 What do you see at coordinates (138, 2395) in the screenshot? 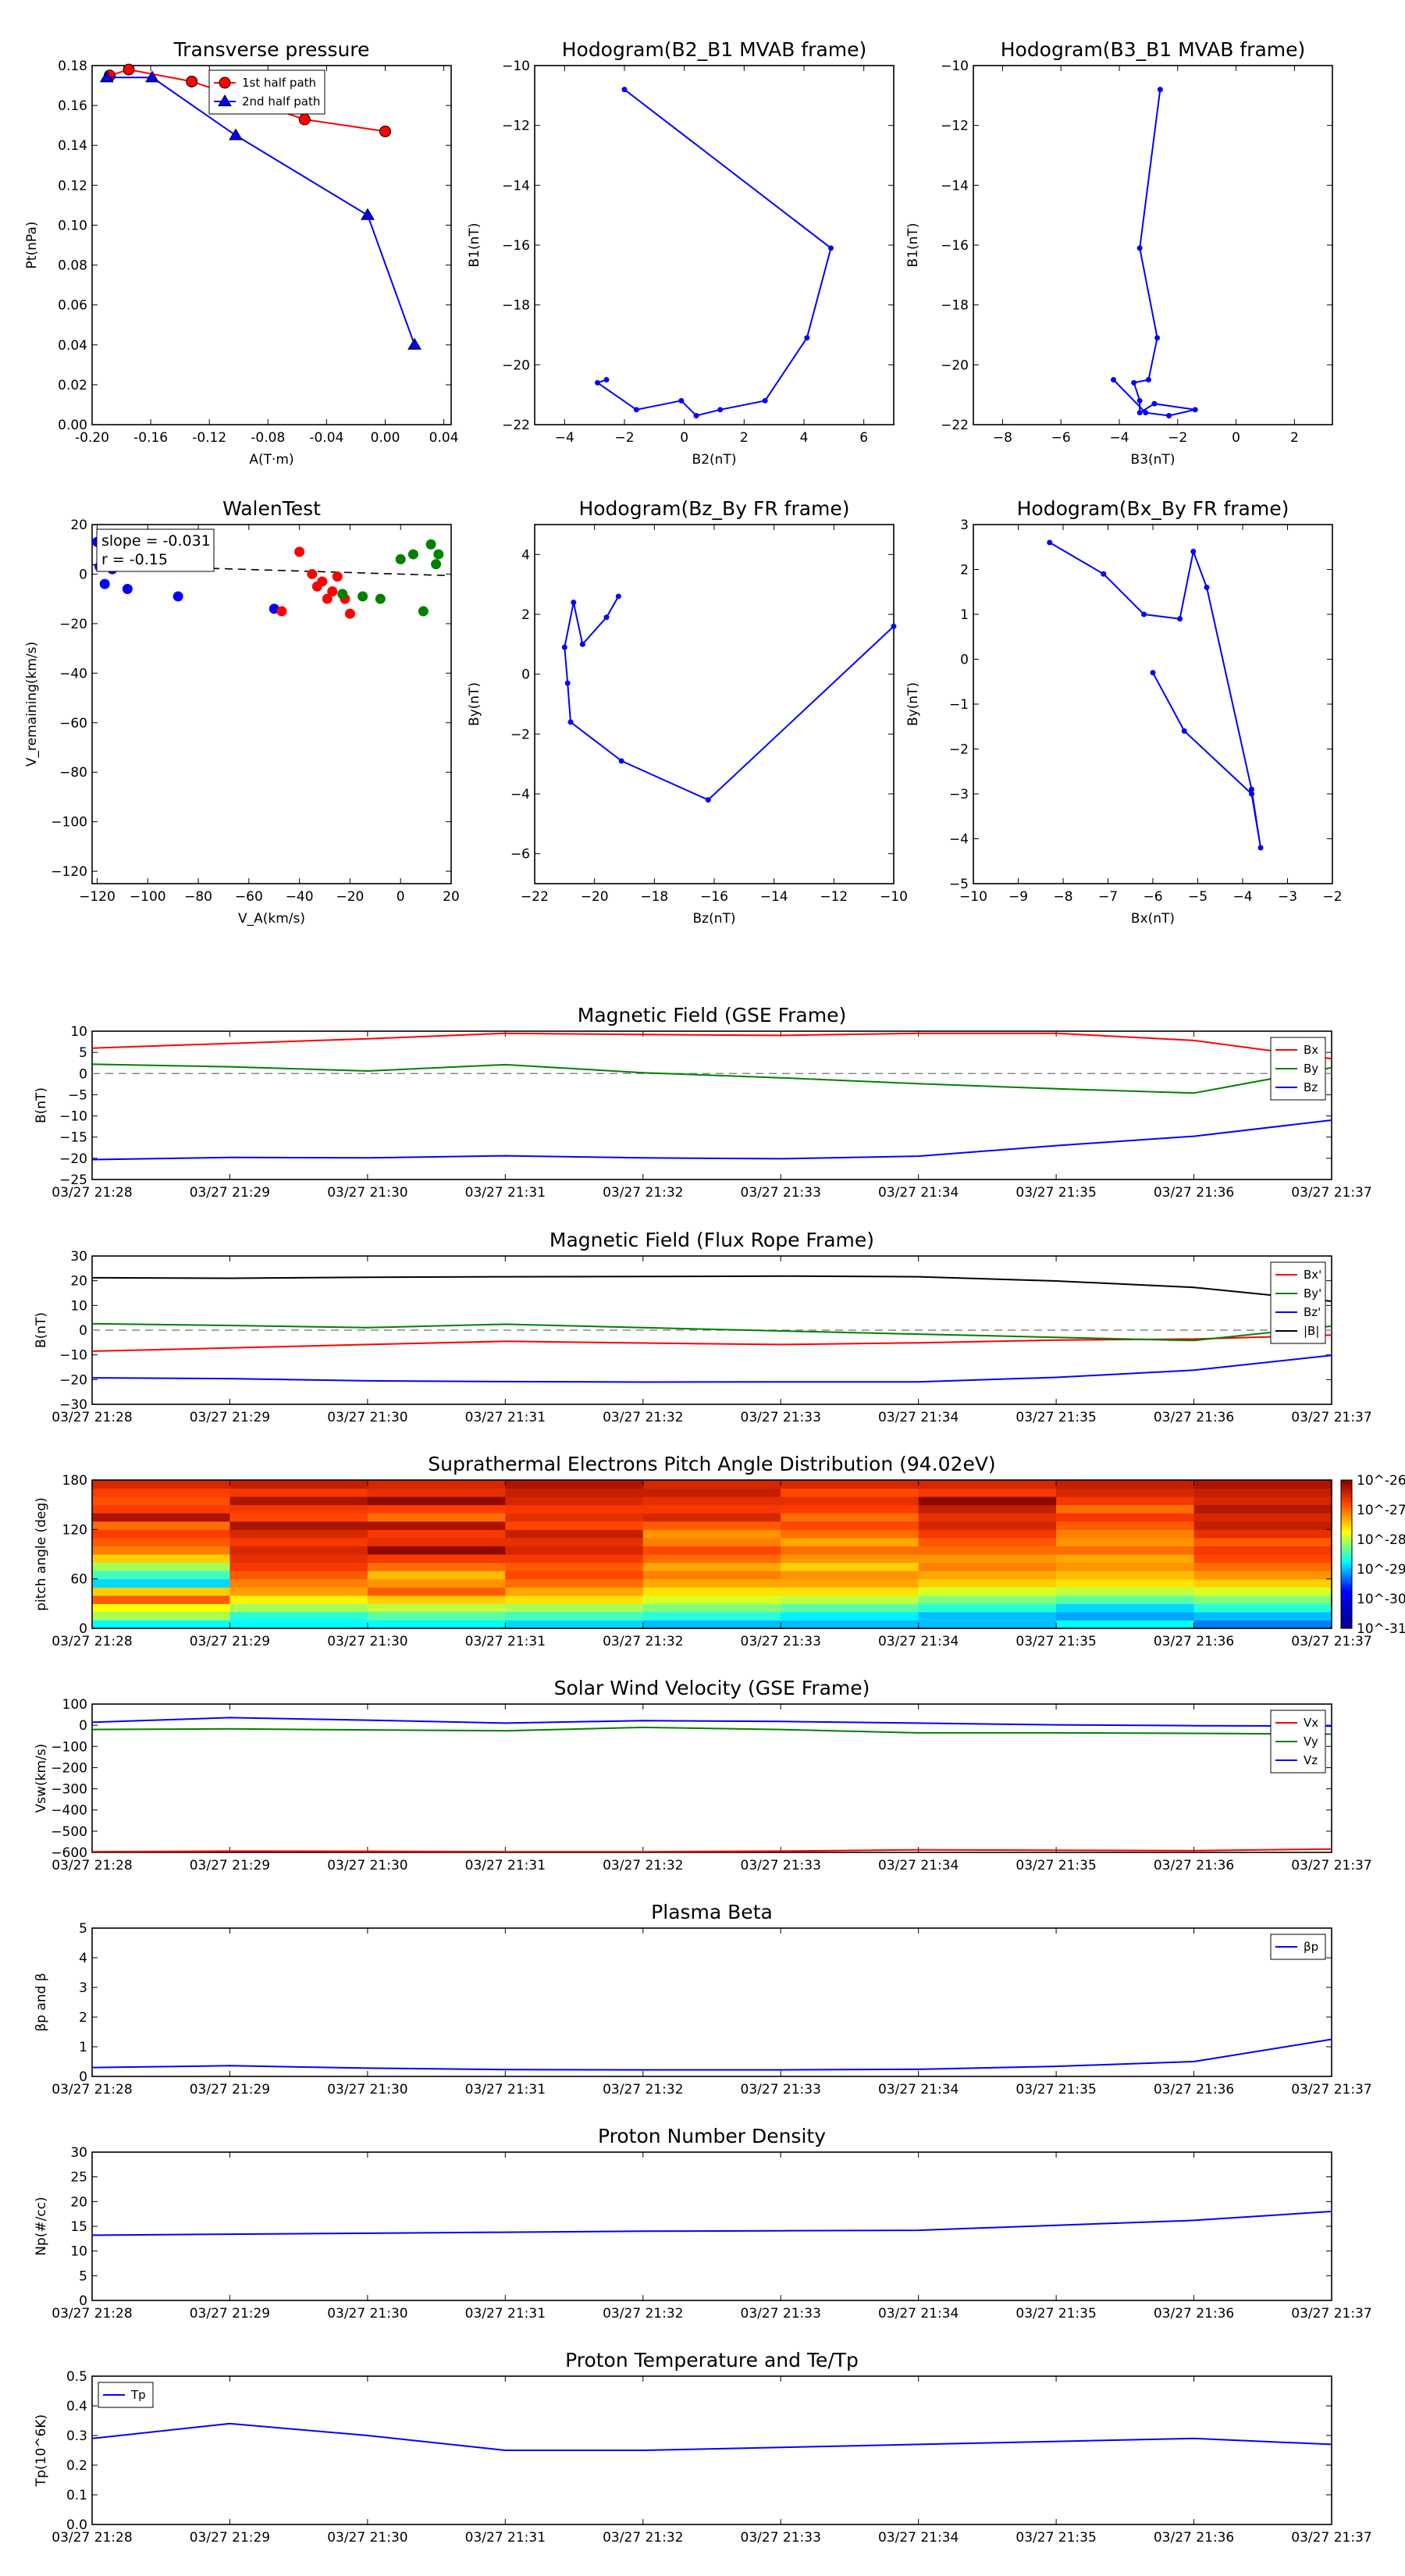
I see `legend-label: Tp` at bounding box center [138, 2395].